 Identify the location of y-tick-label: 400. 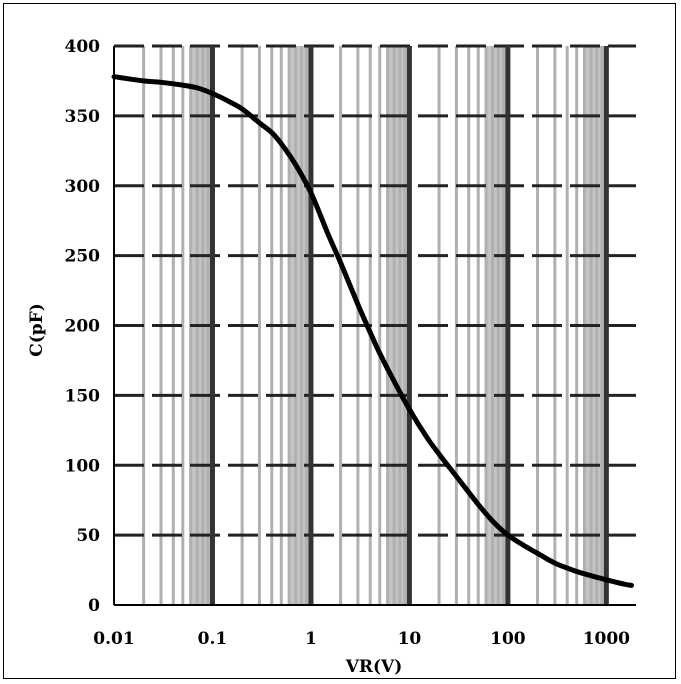
(83, 47).